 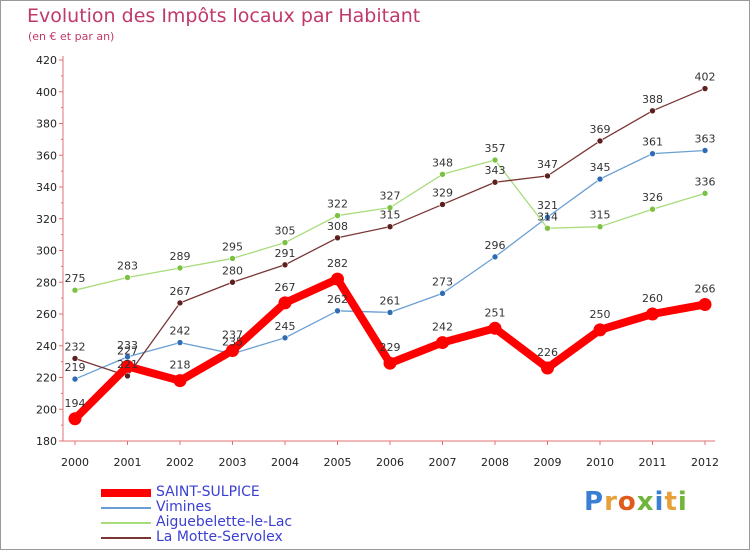 I want to click on logo-letter: x, so click(x=645, y=502).